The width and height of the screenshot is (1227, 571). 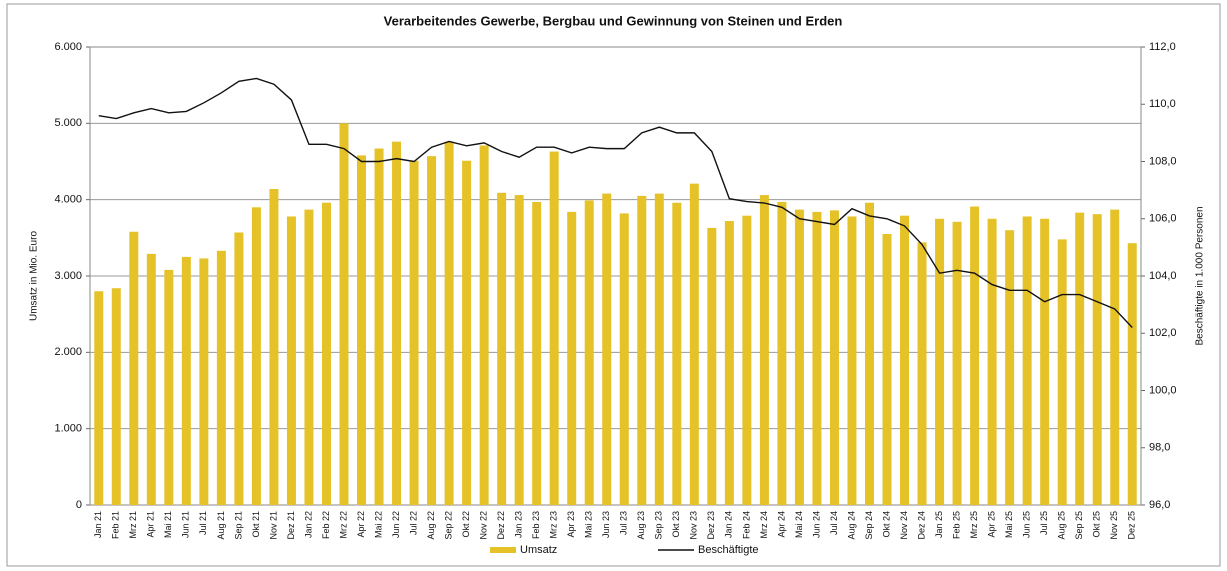 I want to click on x-tick-label: Okt 25, so click(x=1097, y=524).